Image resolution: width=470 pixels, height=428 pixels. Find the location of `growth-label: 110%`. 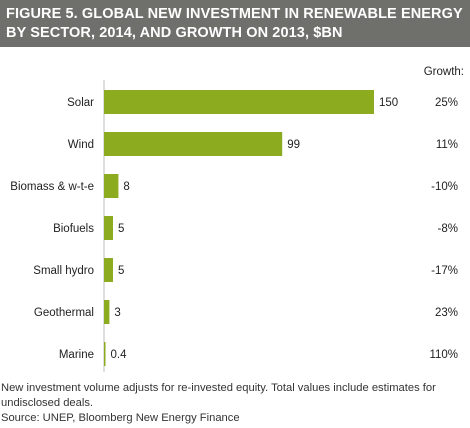

growth-label: 110% is located at coordinates (443, 355).